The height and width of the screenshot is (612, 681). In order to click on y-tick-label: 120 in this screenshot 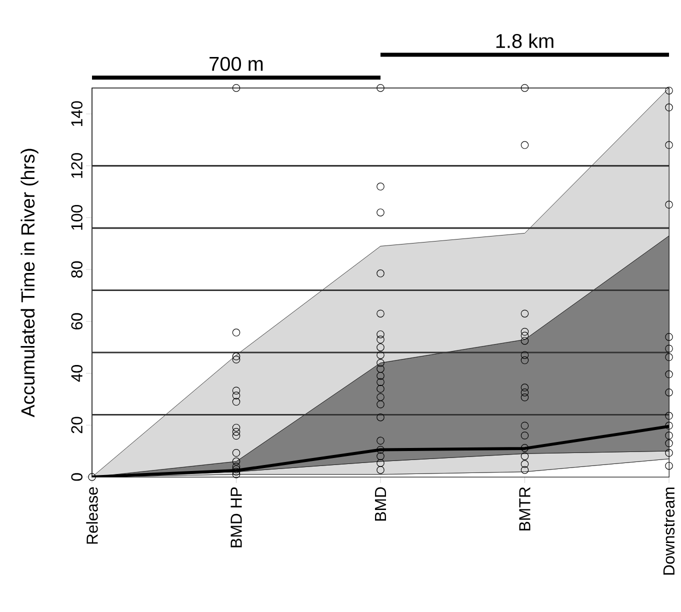, I will do `click(76, 165)`.